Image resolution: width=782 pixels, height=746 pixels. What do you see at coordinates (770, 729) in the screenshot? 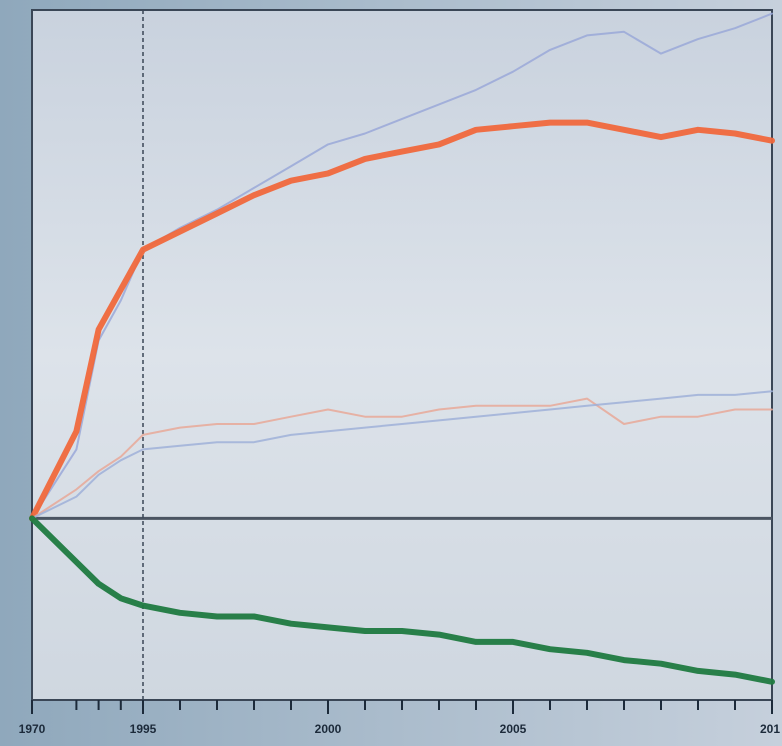
I see `x-tick-label: 201` at bounding box center [770, 729].